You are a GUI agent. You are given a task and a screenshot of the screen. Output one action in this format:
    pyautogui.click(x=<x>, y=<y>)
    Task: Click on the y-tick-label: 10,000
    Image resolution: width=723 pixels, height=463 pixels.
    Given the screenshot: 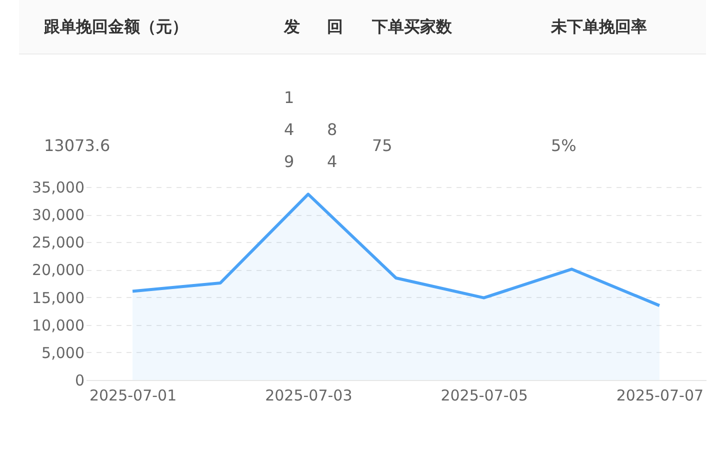 What is the action you would take?
    pyautogui.click(x=58, y=325)
    